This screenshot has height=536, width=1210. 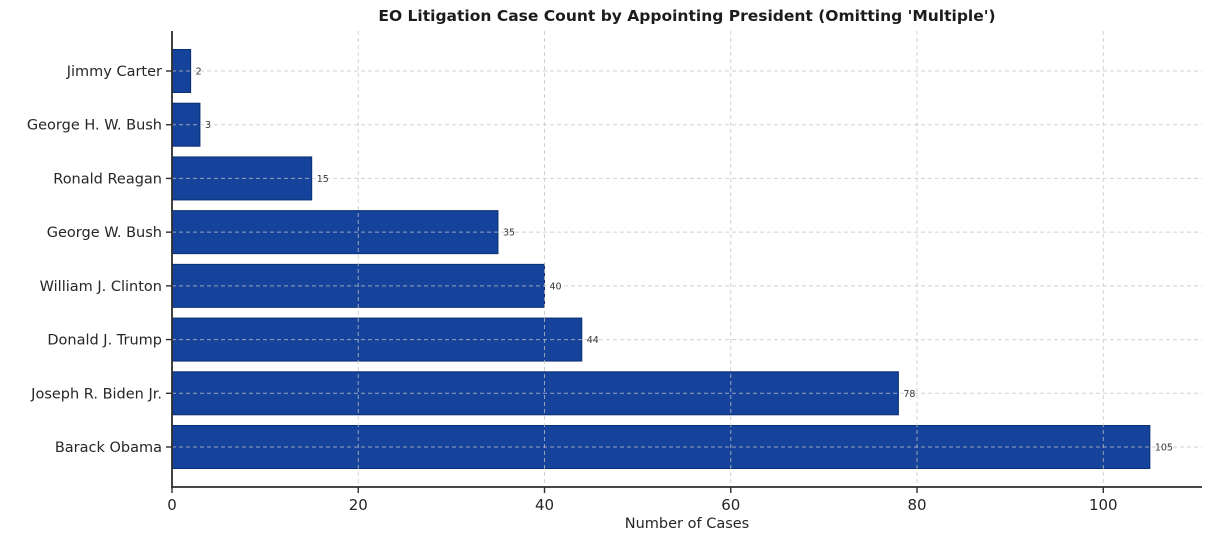 I want to click on xtick-label-4: 80, so click(x=916, y=505).